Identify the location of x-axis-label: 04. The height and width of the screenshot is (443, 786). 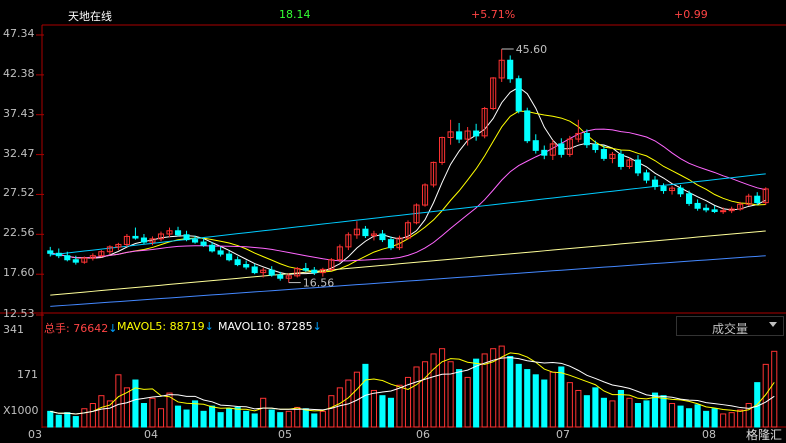
(151, 434).